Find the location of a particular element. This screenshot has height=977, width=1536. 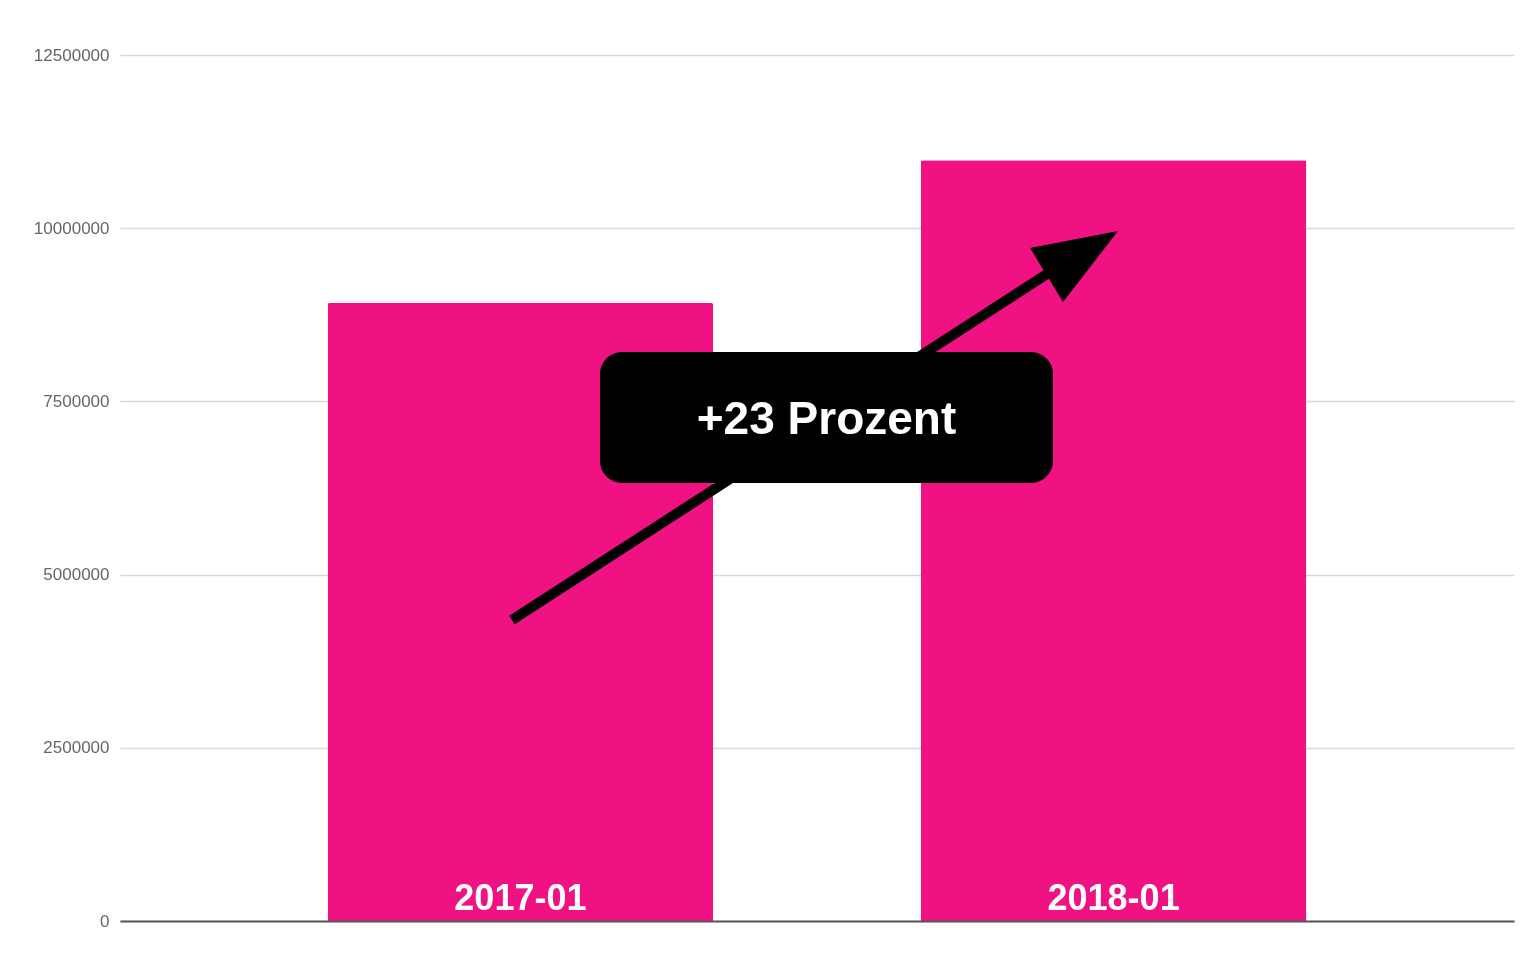

x-tick-label: 2017-01 is located at coordinates (520, 897).